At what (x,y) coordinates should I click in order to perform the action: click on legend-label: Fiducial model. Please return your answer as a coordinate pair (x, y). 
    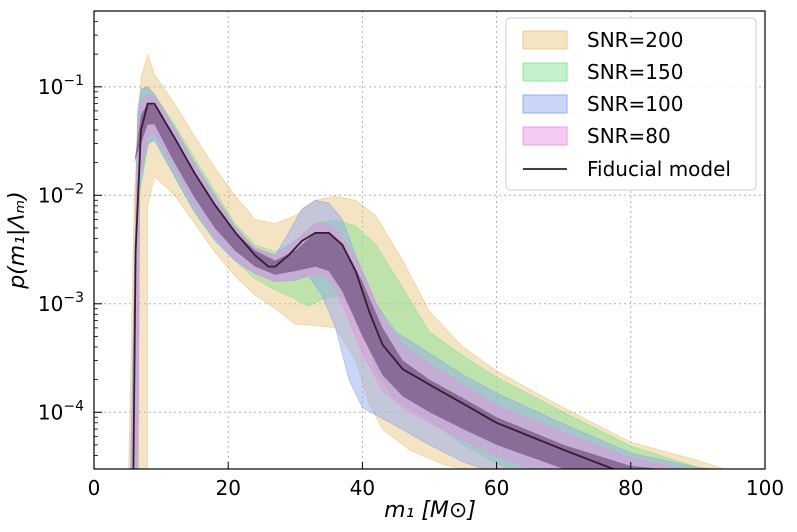
    Looking at the image, I should click on (659, 169).